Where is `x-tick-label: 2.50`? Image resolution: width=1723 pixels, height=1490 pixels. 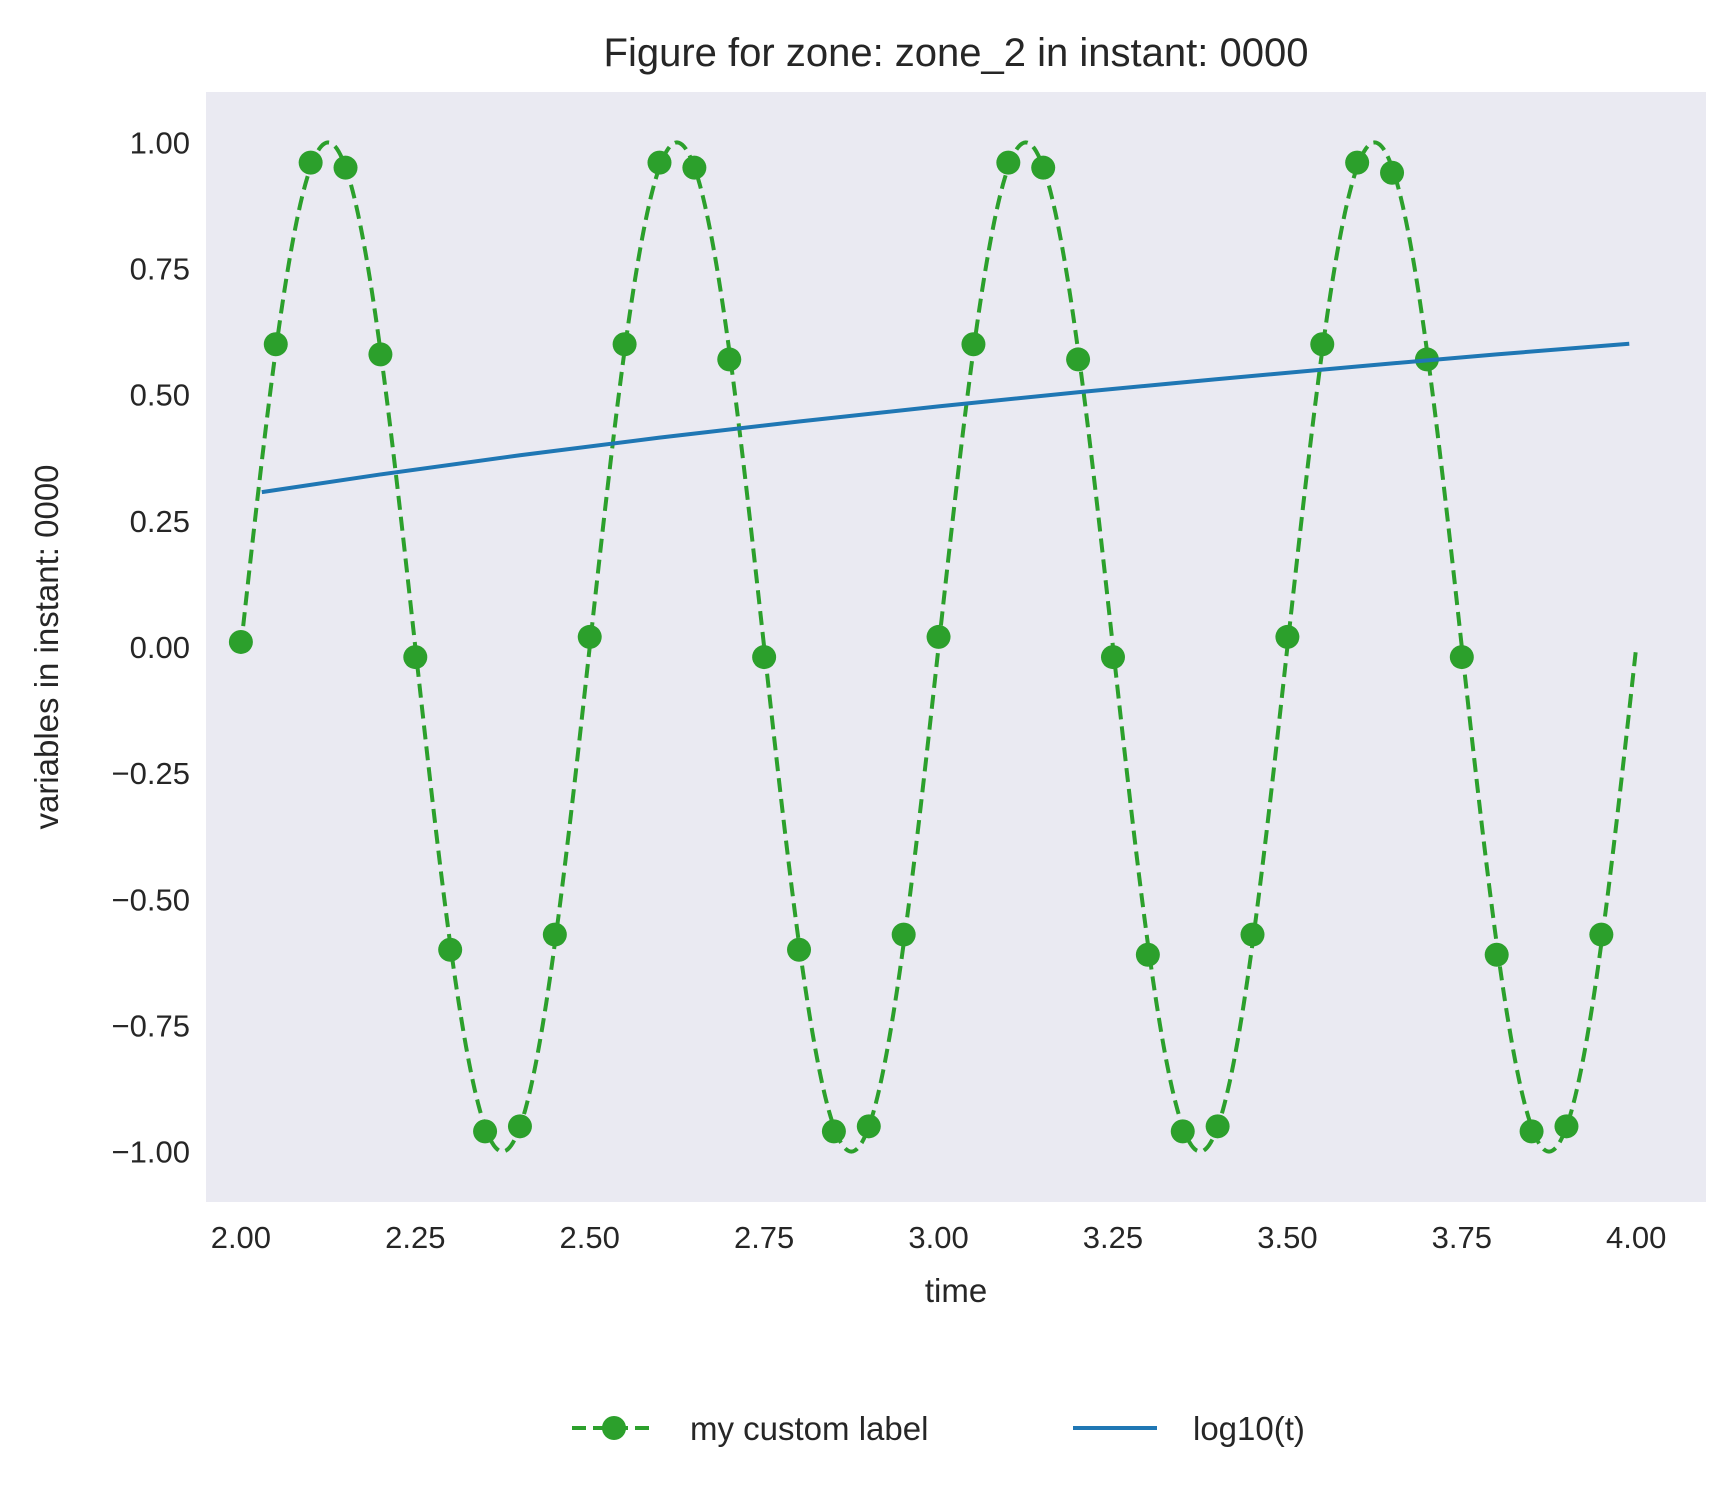 x-tick-label: 2.50 is located at coordinates (590, 1237).